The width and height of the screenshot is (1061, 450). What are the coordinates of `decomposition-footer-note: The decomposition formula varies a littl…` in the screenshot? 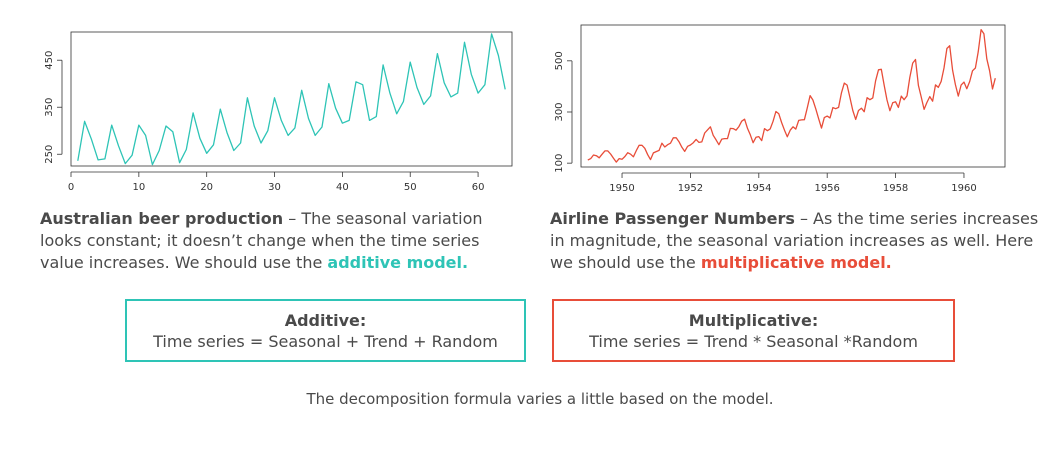 It's located at (540, 399).